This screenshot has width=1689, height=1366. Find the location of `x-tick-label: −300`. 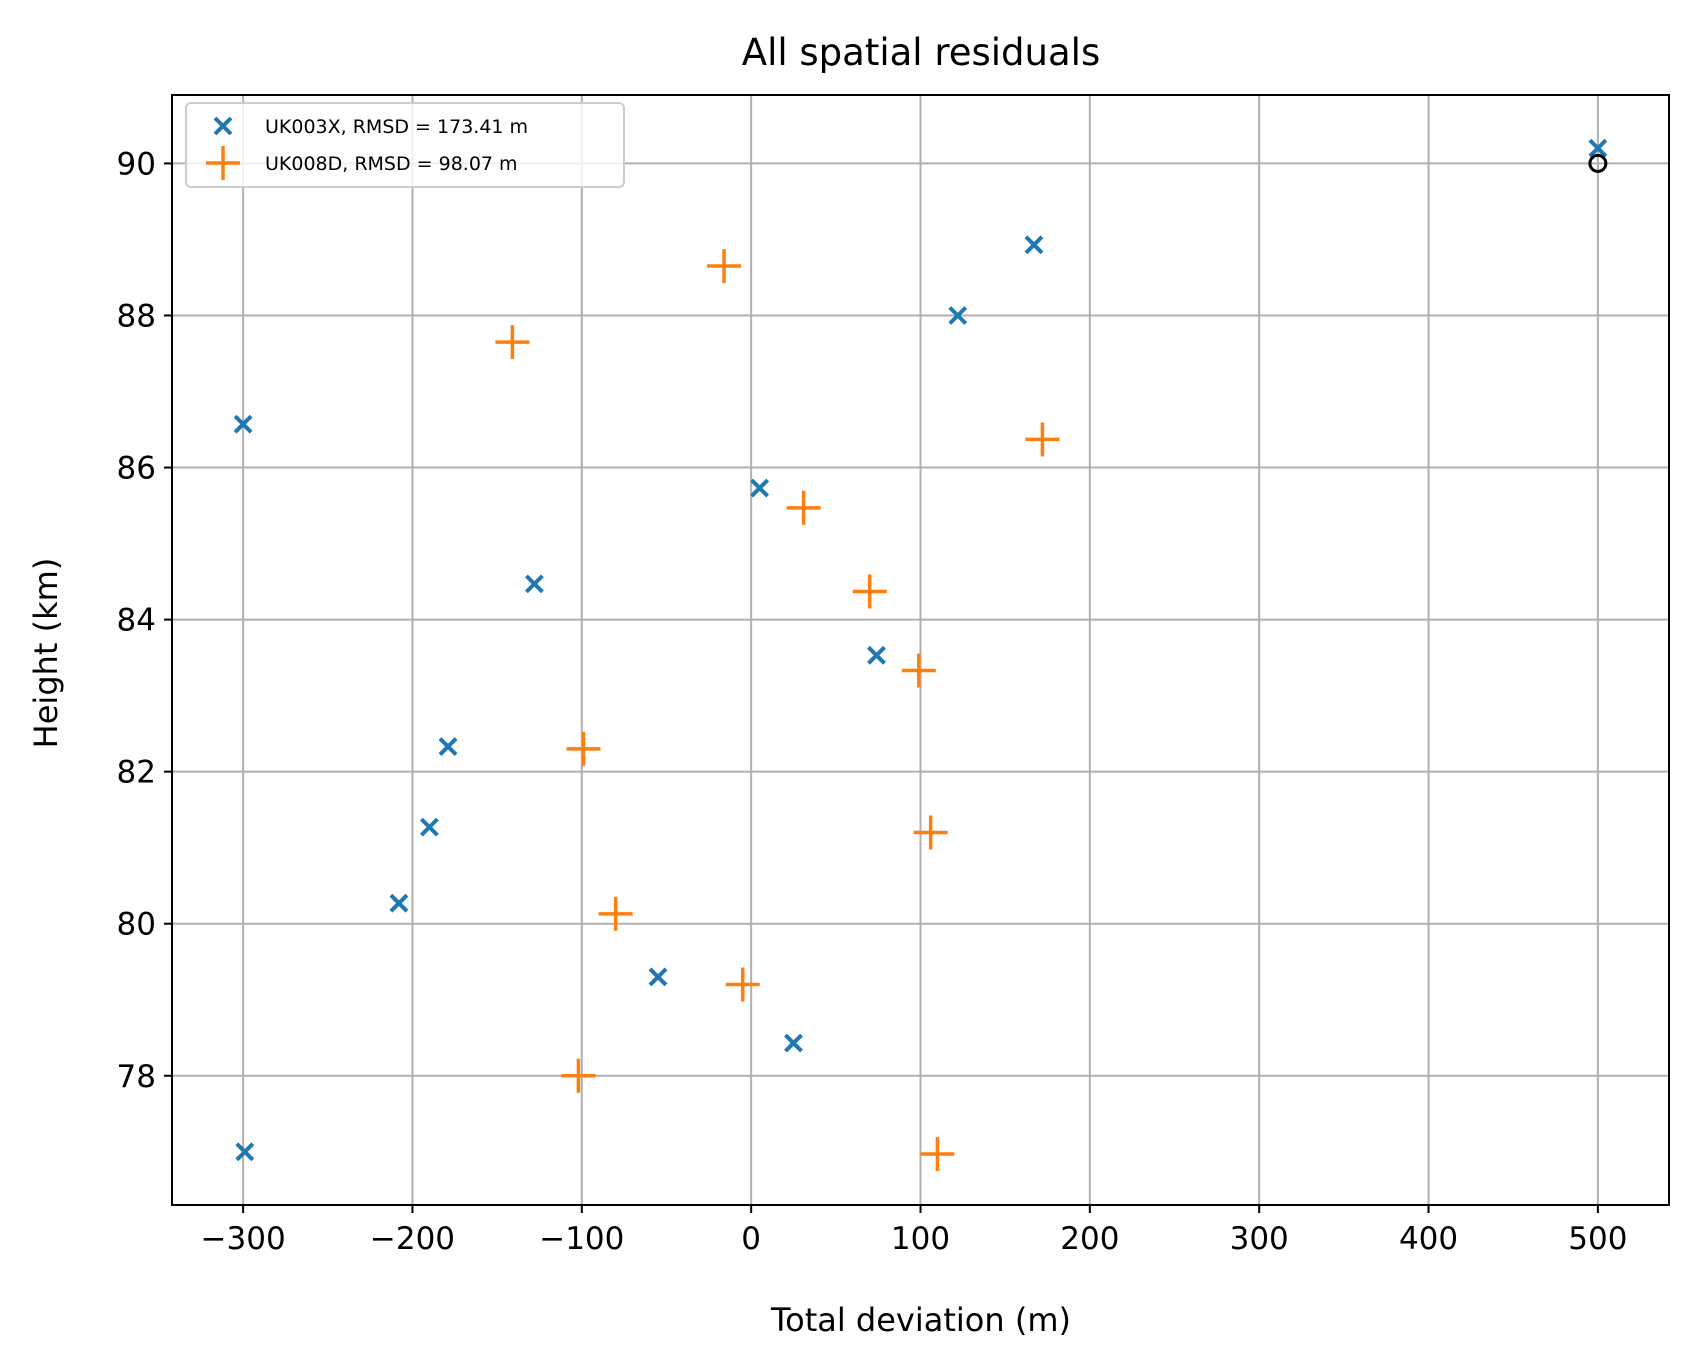

x-tick-label: −300 is located at coordinates (243, 1239).